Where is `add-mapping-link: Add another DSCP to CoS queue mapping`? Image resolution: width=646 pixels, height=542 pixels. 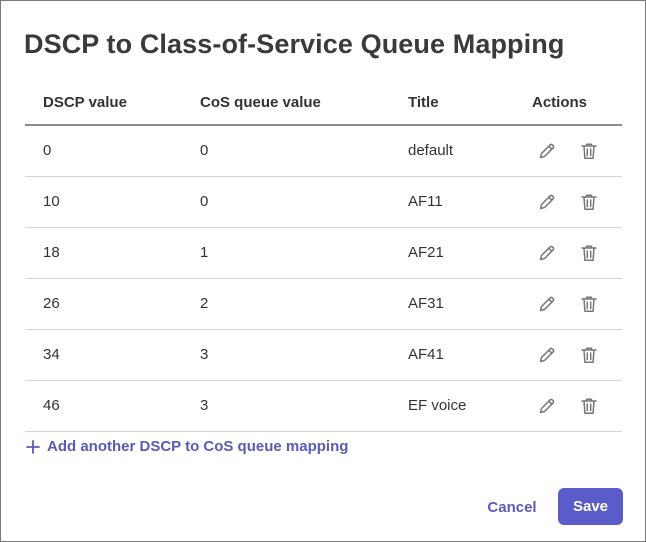 add-mapping-link: Add another DSCP to CoS queue mapping is located at coordinates (187, 446).